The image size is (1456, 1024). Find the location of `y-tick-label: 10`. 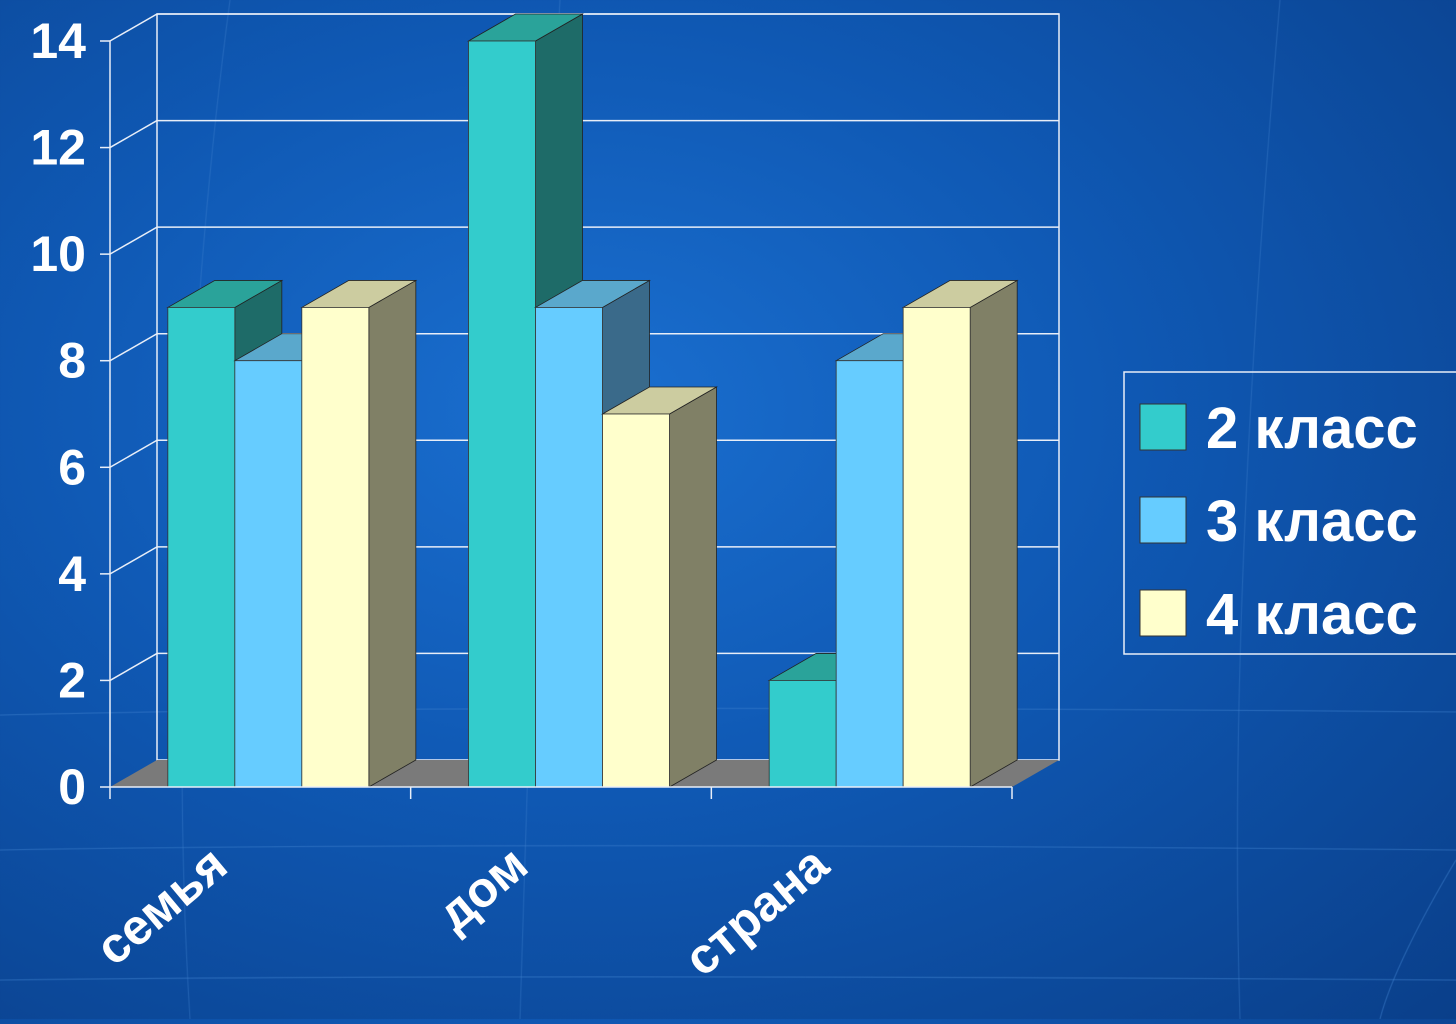

y-tick-label: 10 is located at coordinates (58, 254).